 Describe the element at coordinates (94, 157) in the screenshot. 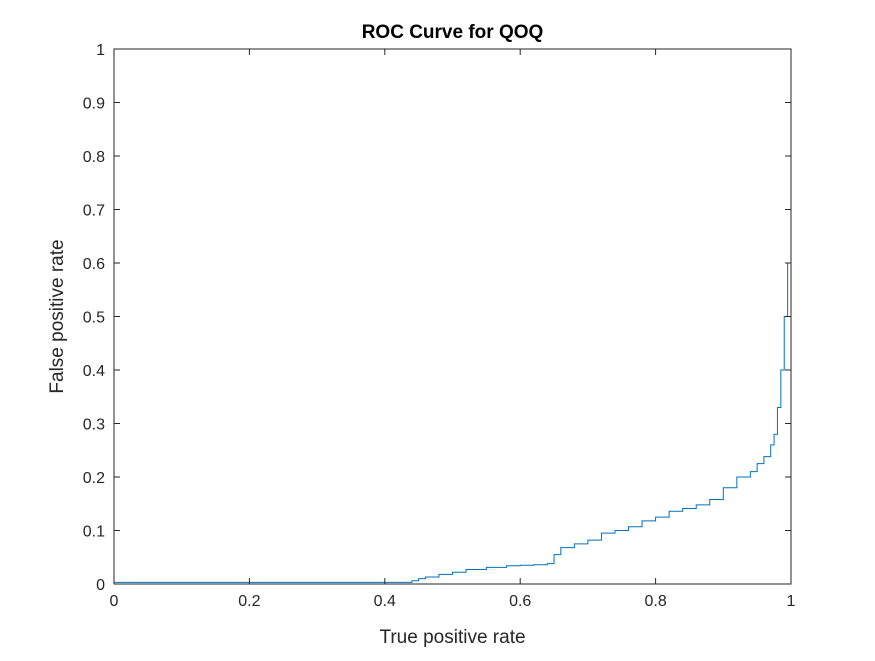

I see `y-tick-label: 0.8` at that location.